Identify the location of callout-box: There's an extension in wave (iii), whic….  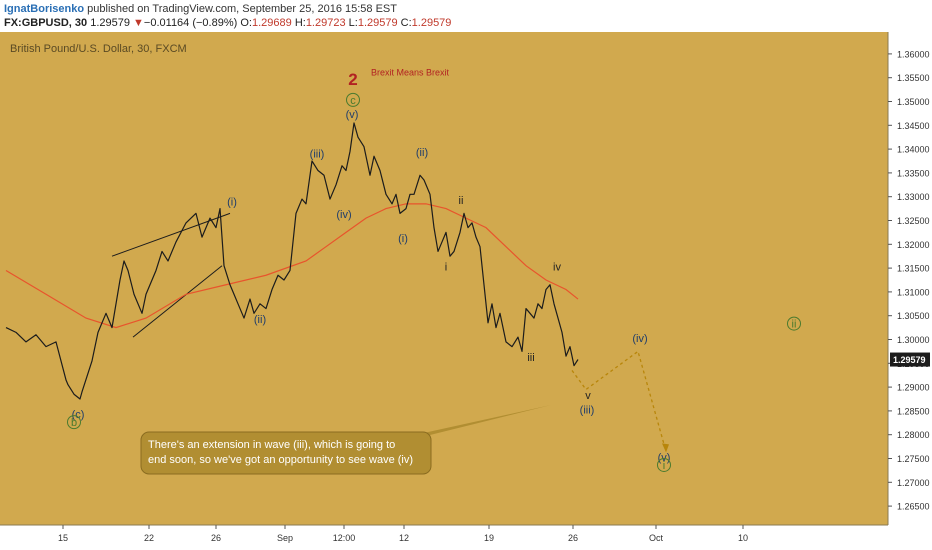
(345, 440).